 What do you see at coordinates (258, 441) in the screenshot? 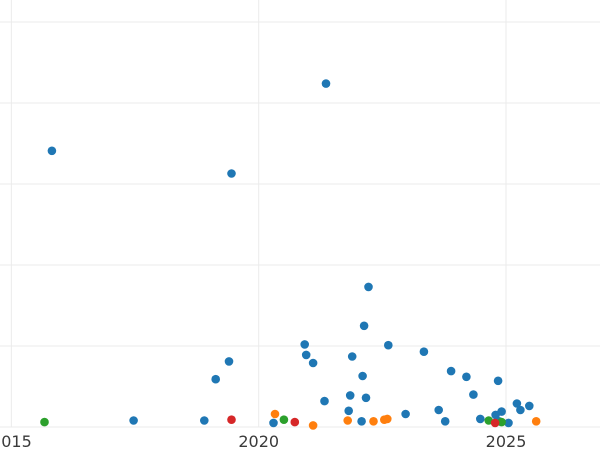
I see `x-tick-label: 2020` at bounding box center [258, 441].